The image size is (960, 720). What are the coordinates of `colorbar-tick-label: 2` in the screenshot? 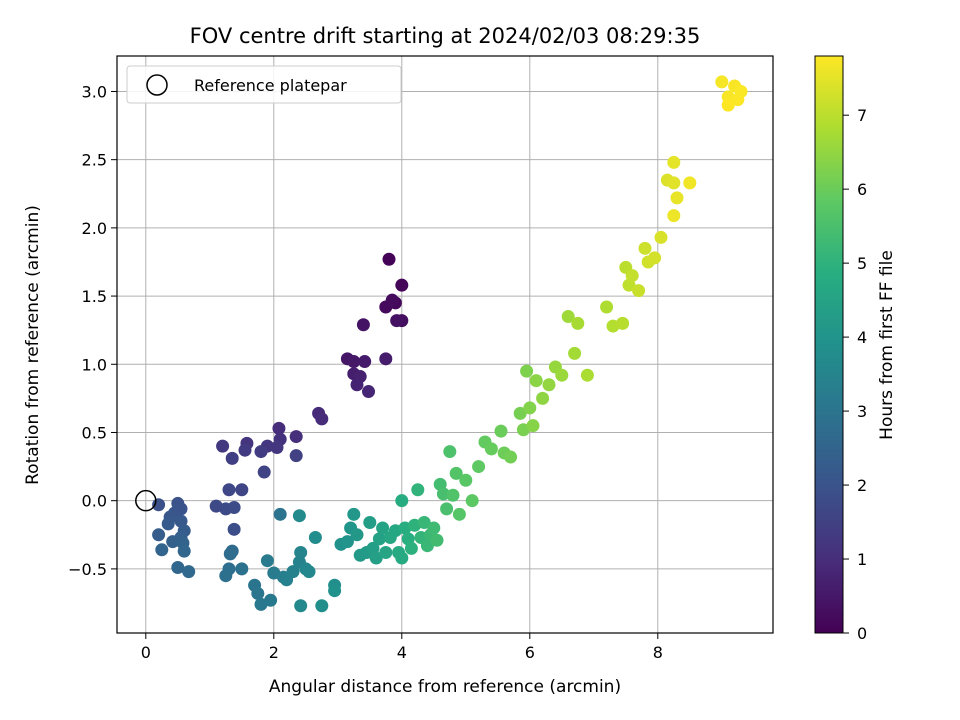 It's located at (862, 485).